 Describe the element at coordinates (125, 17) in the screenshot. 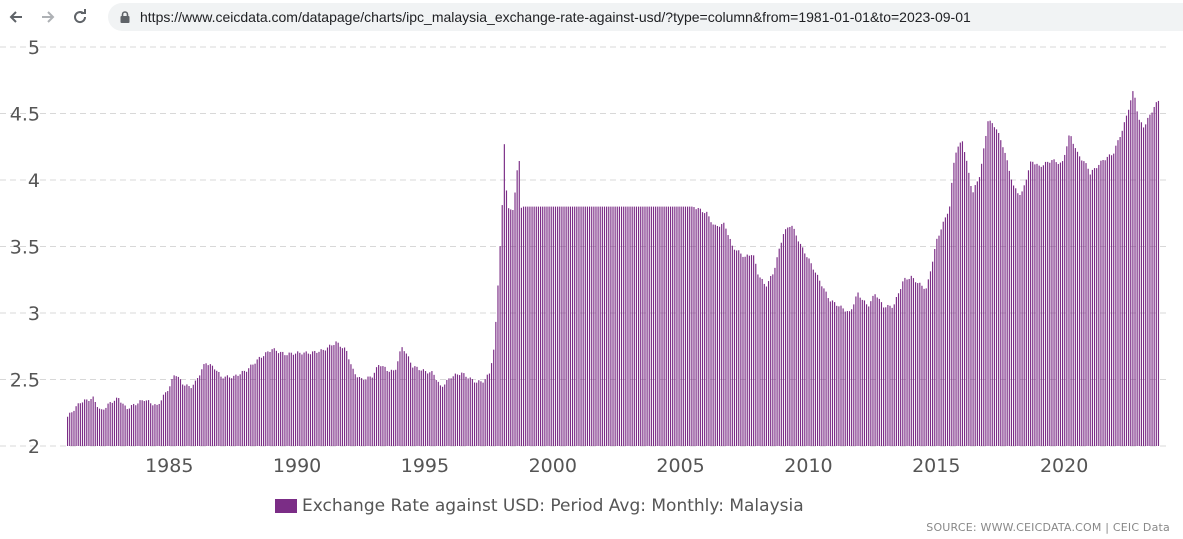

I see `lock-icon` at that location.